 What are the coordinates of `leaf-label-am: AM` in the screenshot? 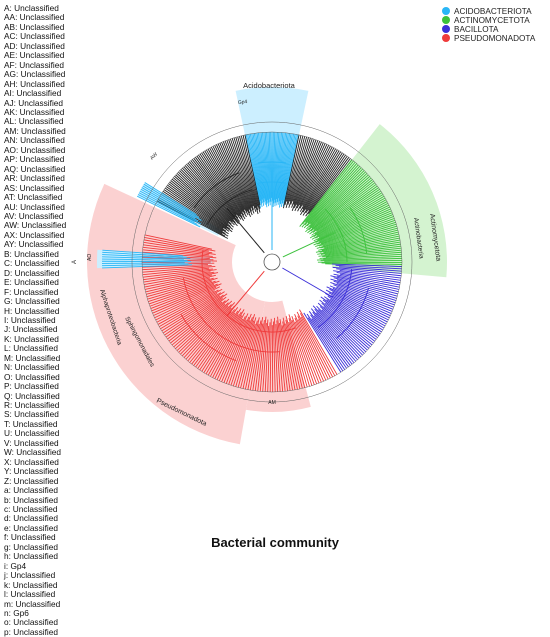 It's located at (272, 403).